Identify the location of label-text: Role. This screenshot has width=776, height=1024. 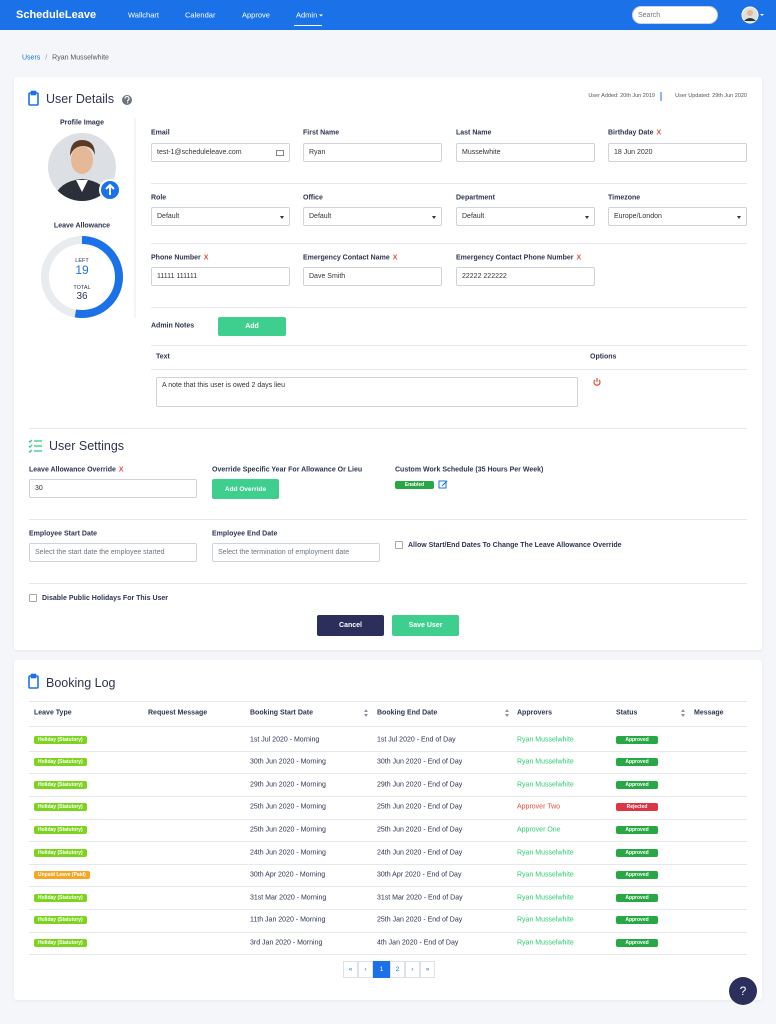
(159, 198).